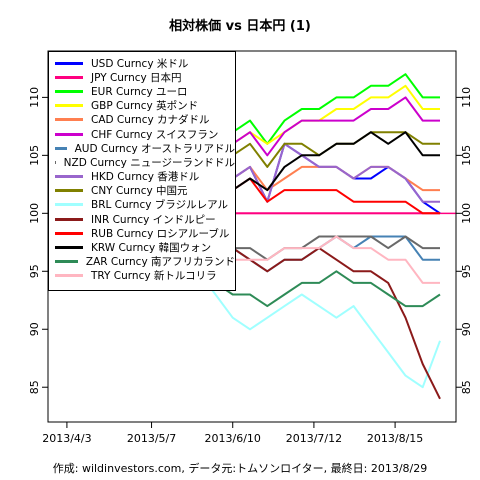 The height and width of the screenshot is (480, 480). I want to click on legend-item: CHF Curncy スイスフラン, so click(145, 134).